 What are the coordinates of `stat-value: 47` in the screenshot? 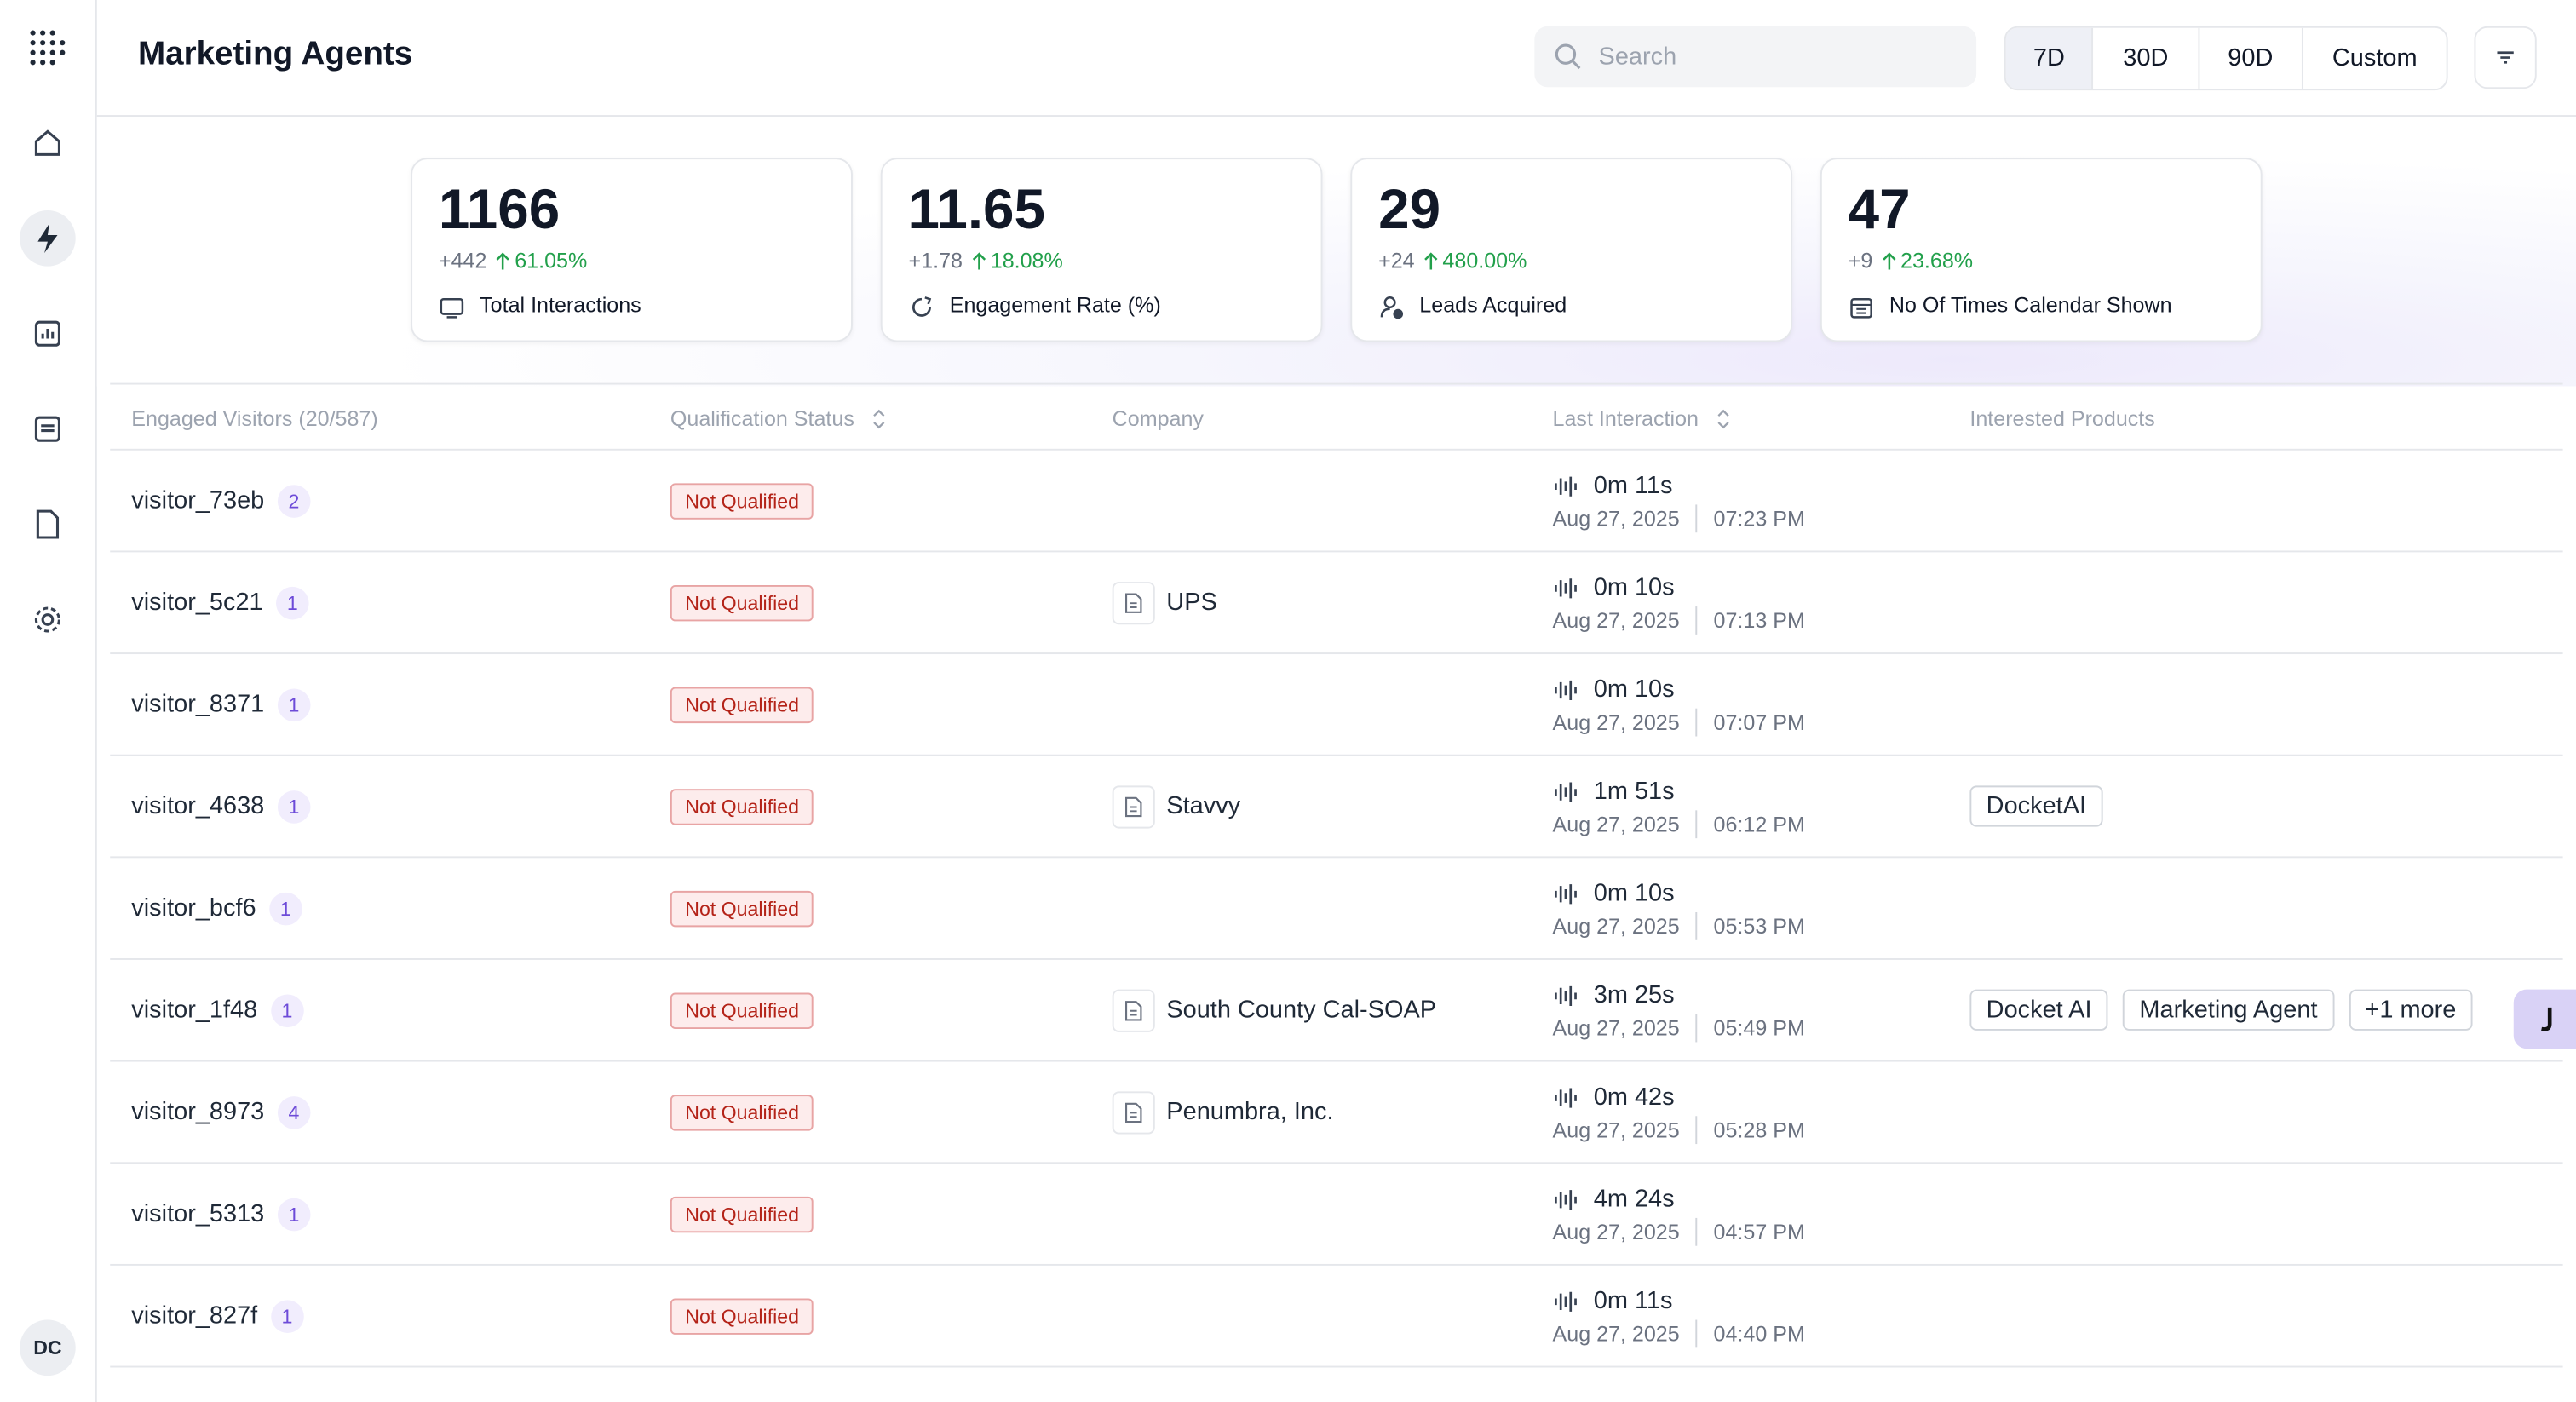 It's located at (1880, 210).